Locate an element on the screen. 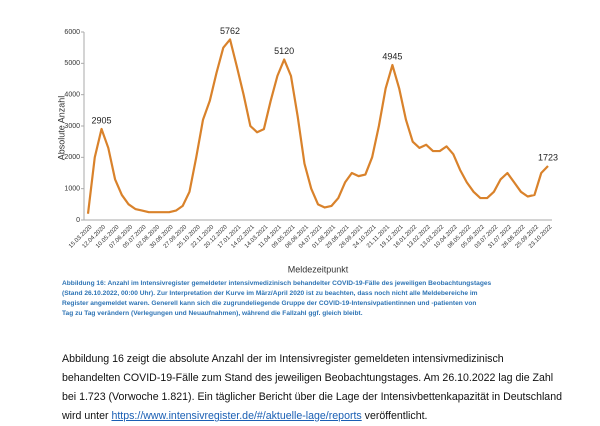 This screenshot has height=426, width=600. y-axis-label: Absolute Anzahl is located at coordinates (61, 128).